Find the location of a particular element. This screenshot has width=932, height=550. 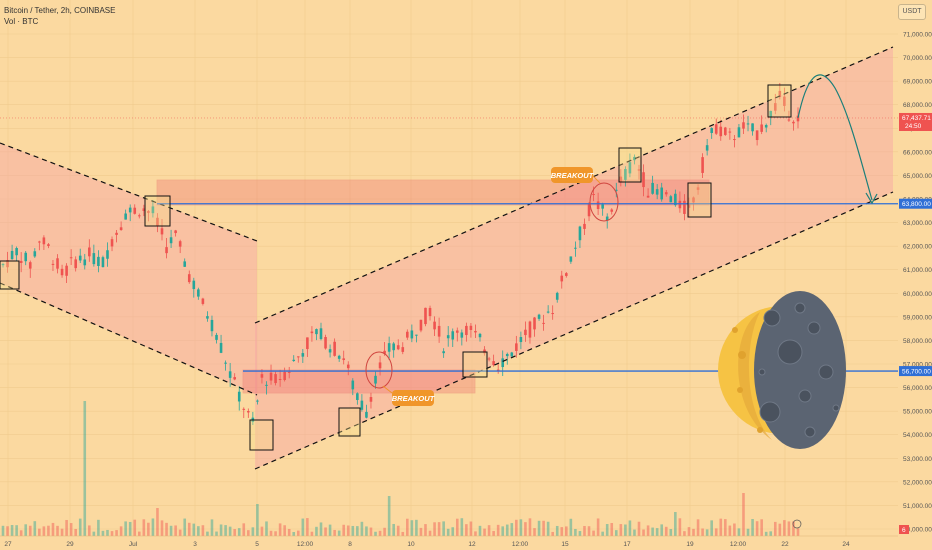

price-tick-label: 51,000.00 is located at coordinates (917, 506).